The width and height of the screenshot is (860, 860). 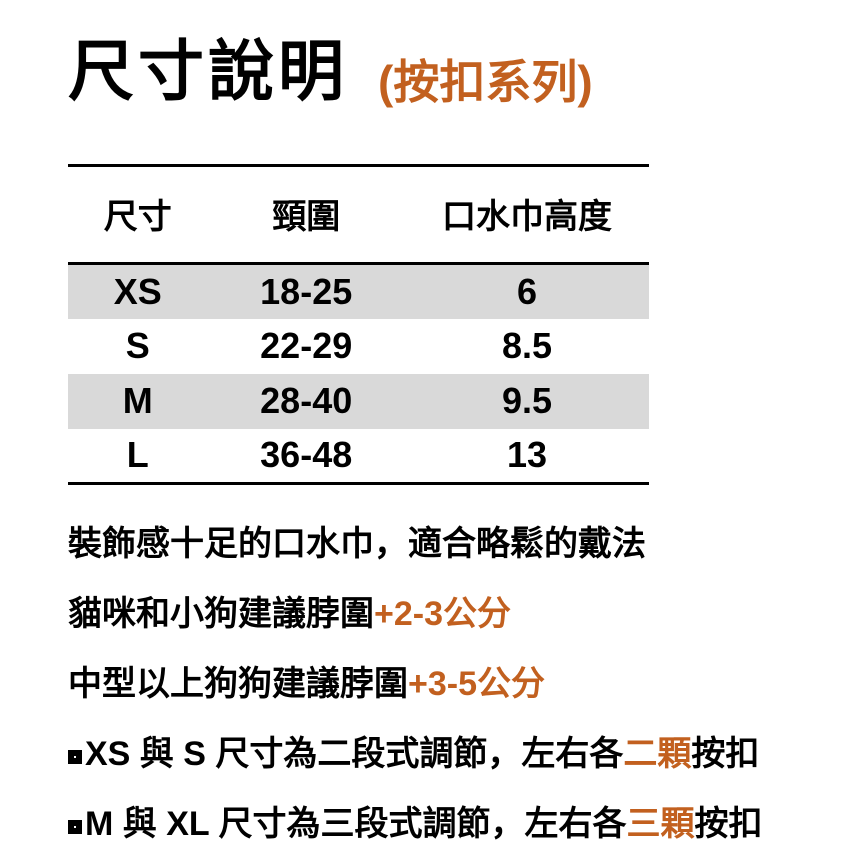 I want to click on cell-size: S, so click(x=137, y=345).